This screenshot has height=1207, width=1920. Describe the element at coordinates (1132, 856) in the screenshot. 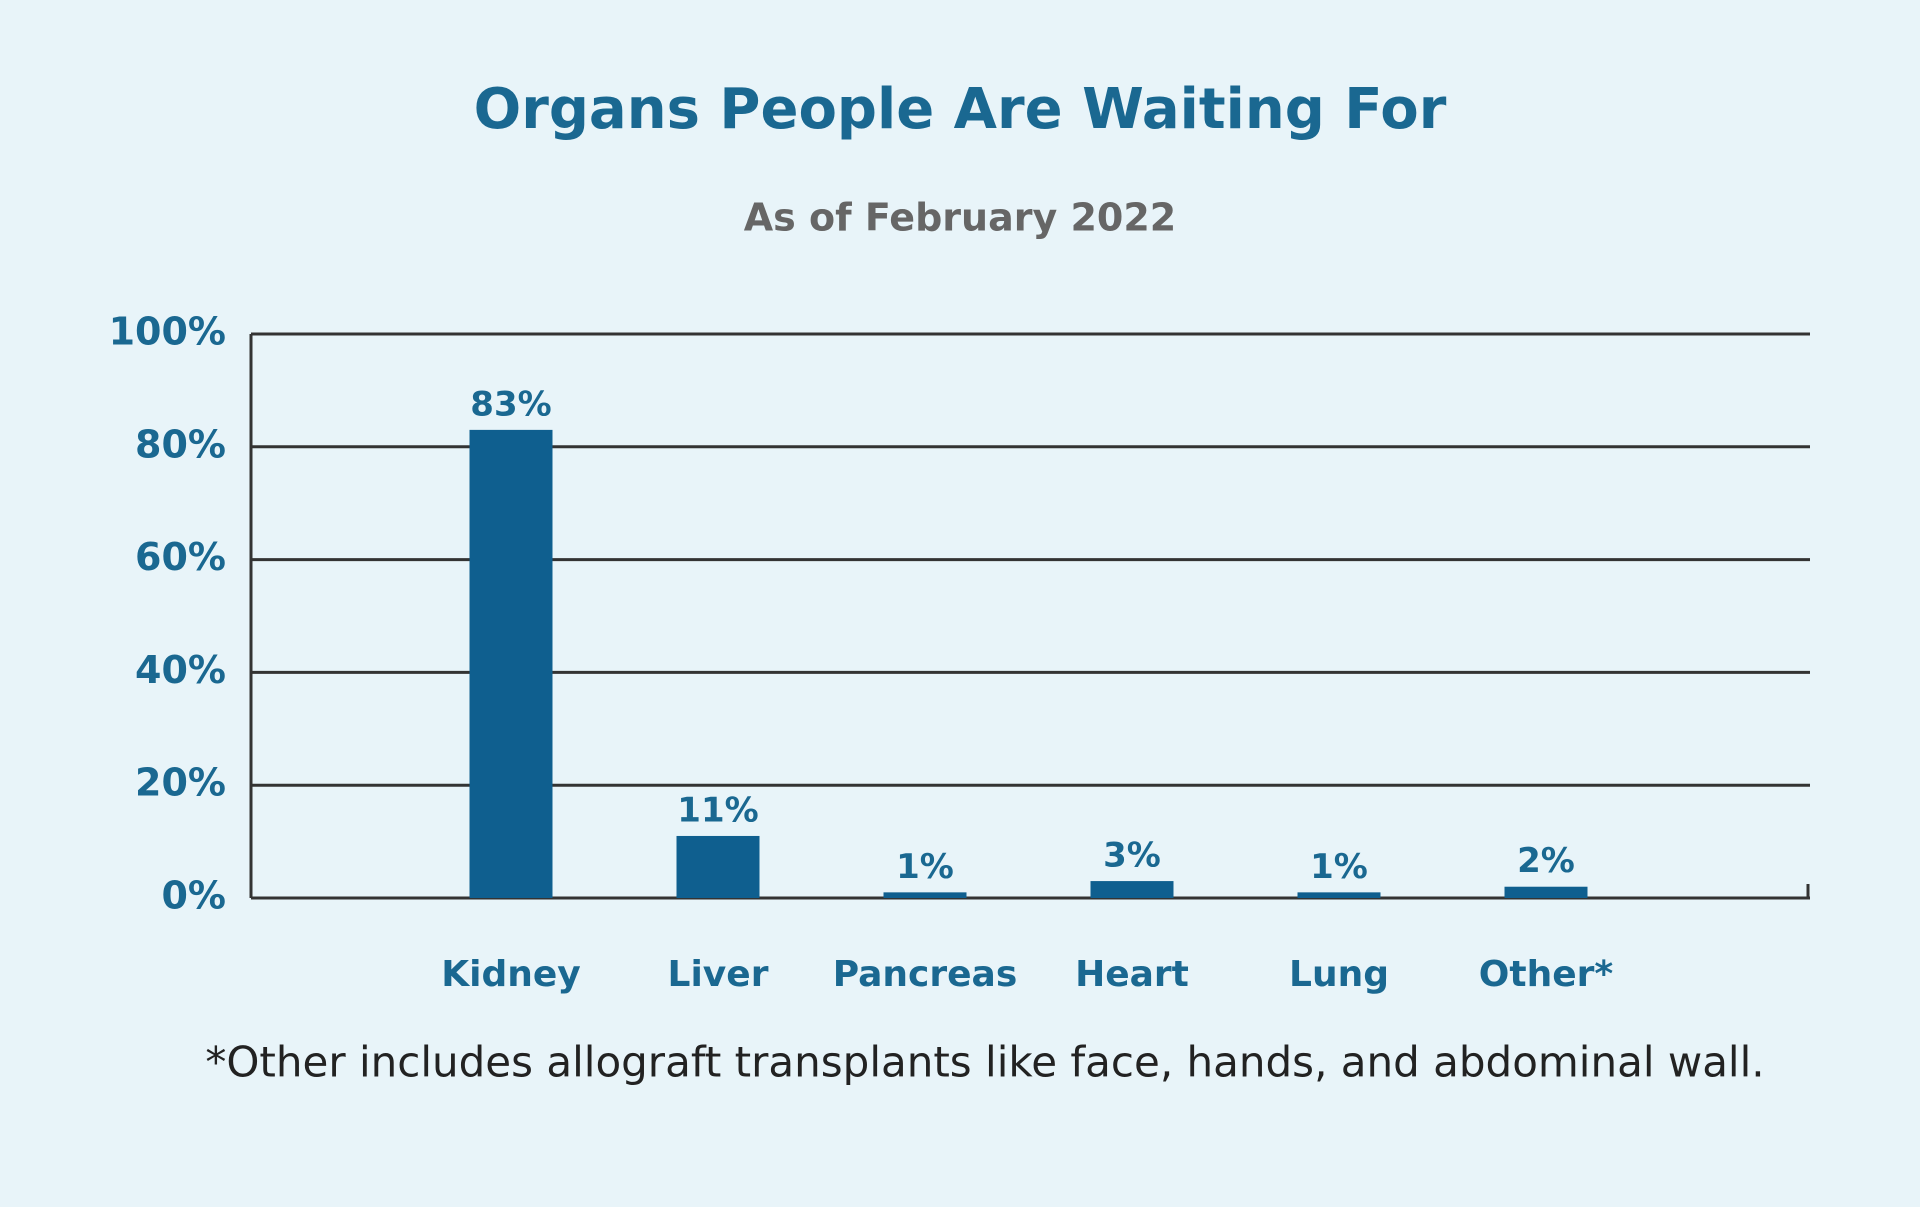

I see `data-label: 3%` at that location.